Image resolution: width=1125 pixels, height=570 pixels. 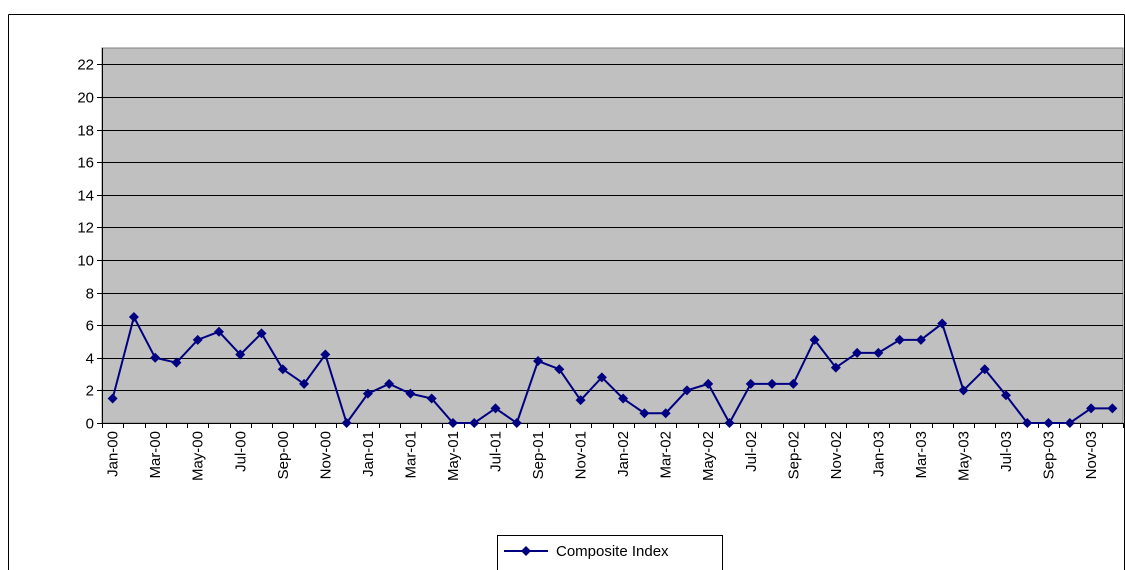 What do you see at coordinates (836, 455) in the screenshot?
I see `x-tick-label: Nov-02` at bounding box center [836, 455].